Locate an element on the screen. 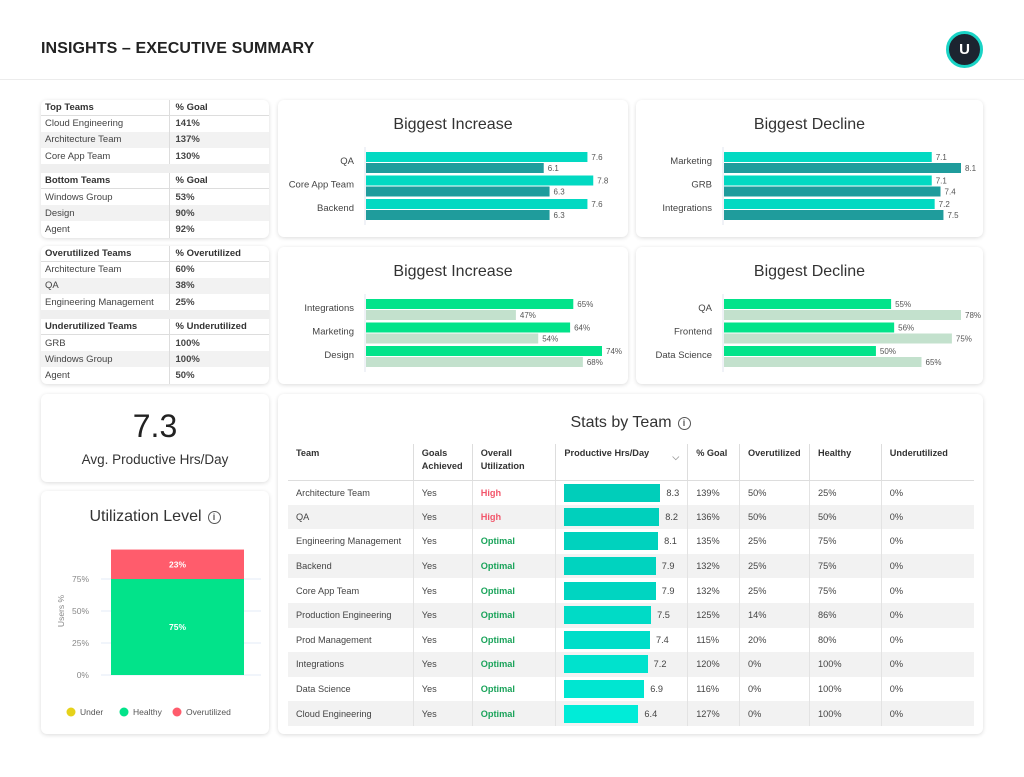 The width and height of the screenshot is (1024, 777). col-header: % Goal is located at coordinates (218, 181).